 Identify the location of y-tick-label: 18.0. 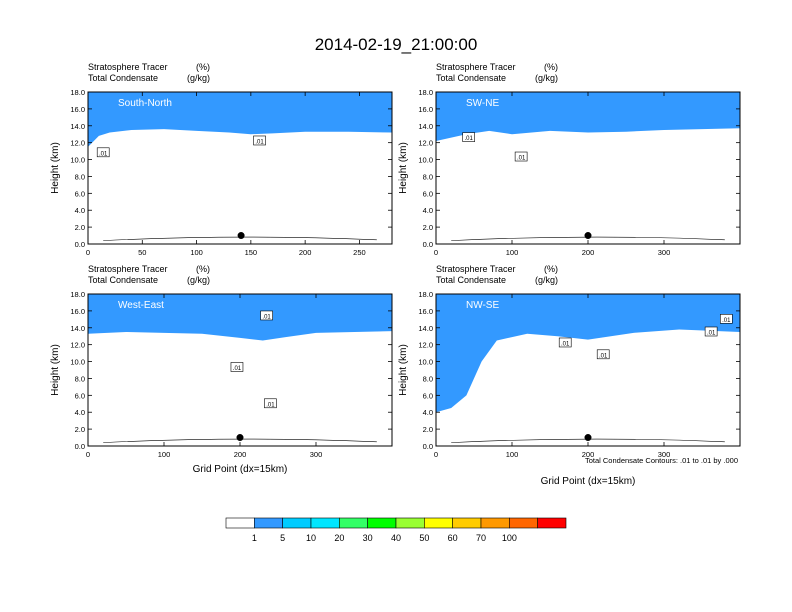
(425, 294).